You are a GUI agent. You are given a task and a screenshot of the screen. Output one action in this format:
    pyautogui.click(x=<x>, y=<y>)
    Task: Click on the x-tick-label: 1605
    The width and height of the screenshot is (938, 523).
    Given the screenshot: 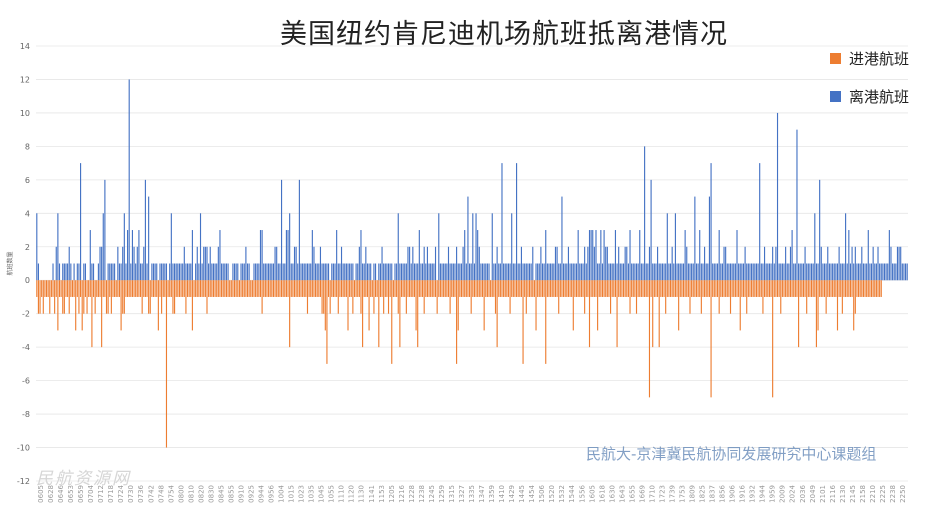 What is the action you would take?
    pyautogui.click(x=592, y=494)
    